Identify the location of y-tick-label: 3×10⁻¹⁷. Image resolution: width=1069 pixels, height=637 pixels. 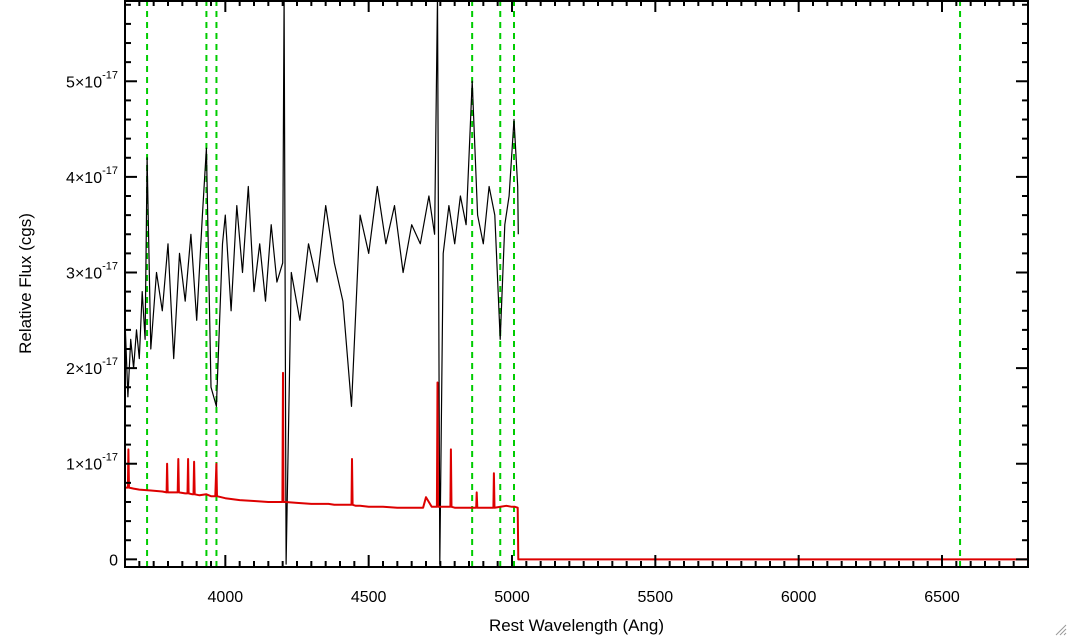
(92, 272).